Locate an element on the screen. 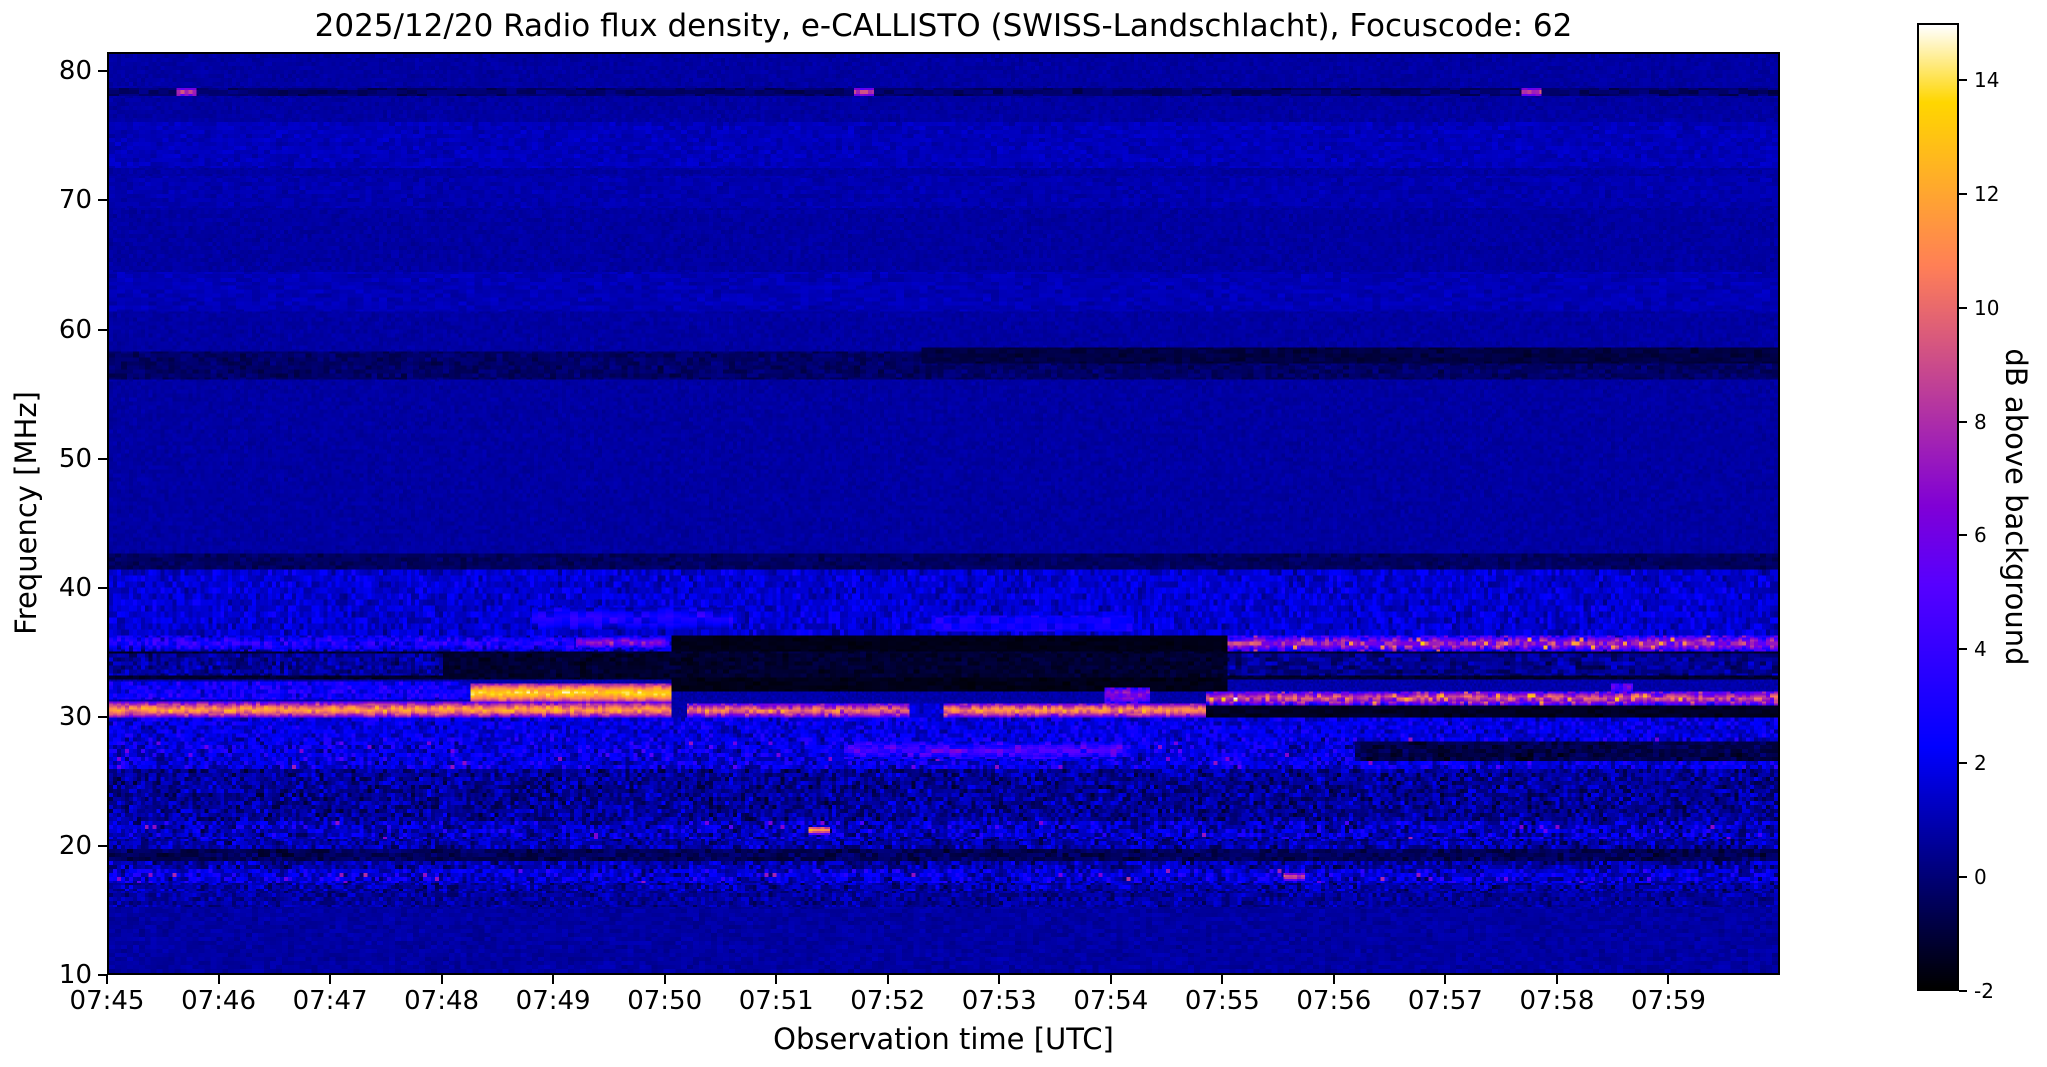 The image size is (2047, 1067). y-tick-label: 60 is located at coordinates (75, 329).